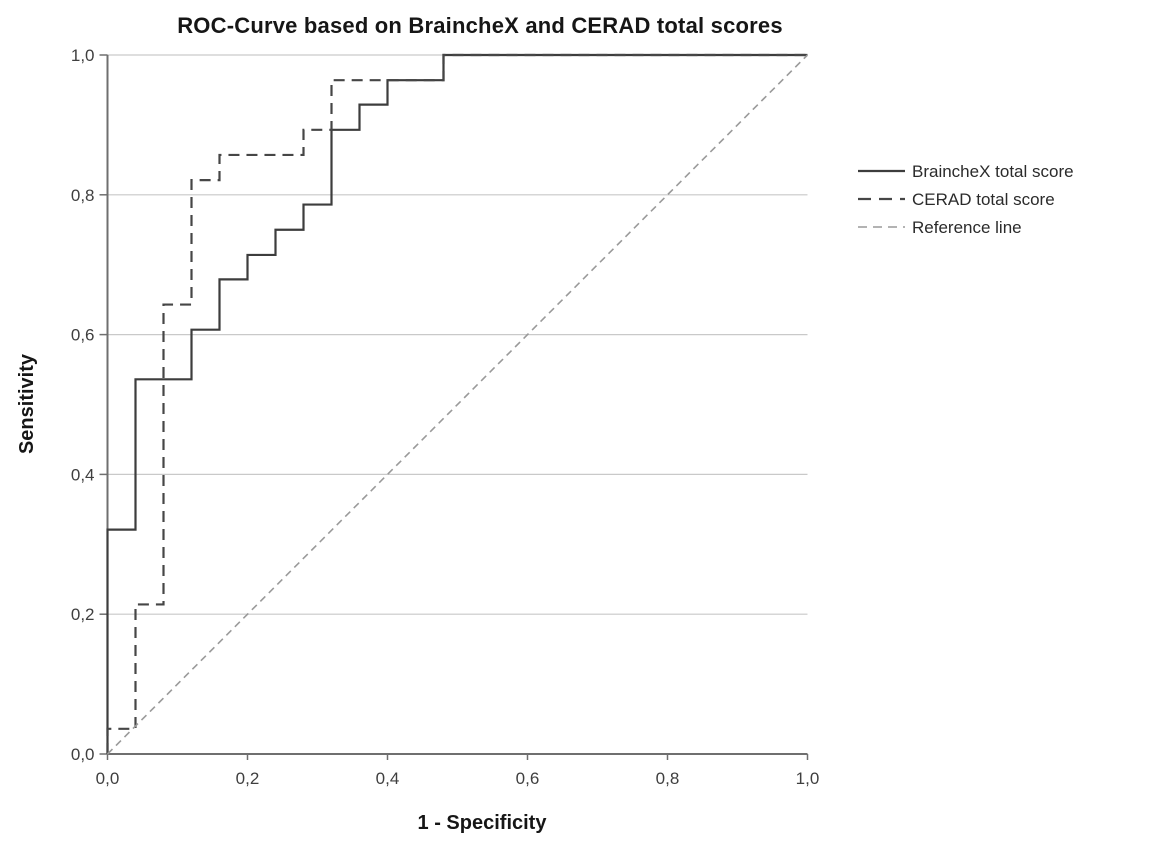 The height and width of the screenshot is (852, 1167). I want to click on legend-item-cerad: CERAD total score, so click(966, 199).